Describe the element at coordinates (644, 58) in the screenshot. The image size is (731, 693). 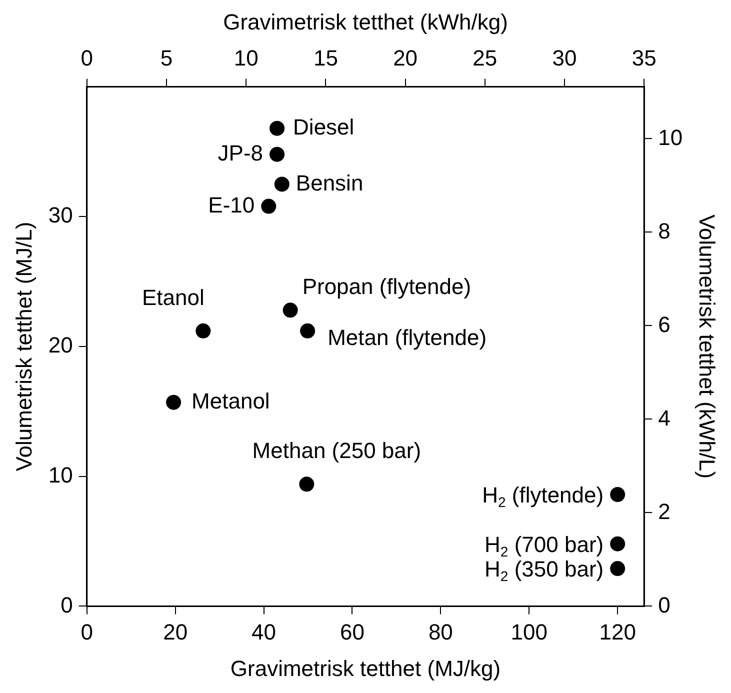
I see `x2-tick-label: 35` at that location.